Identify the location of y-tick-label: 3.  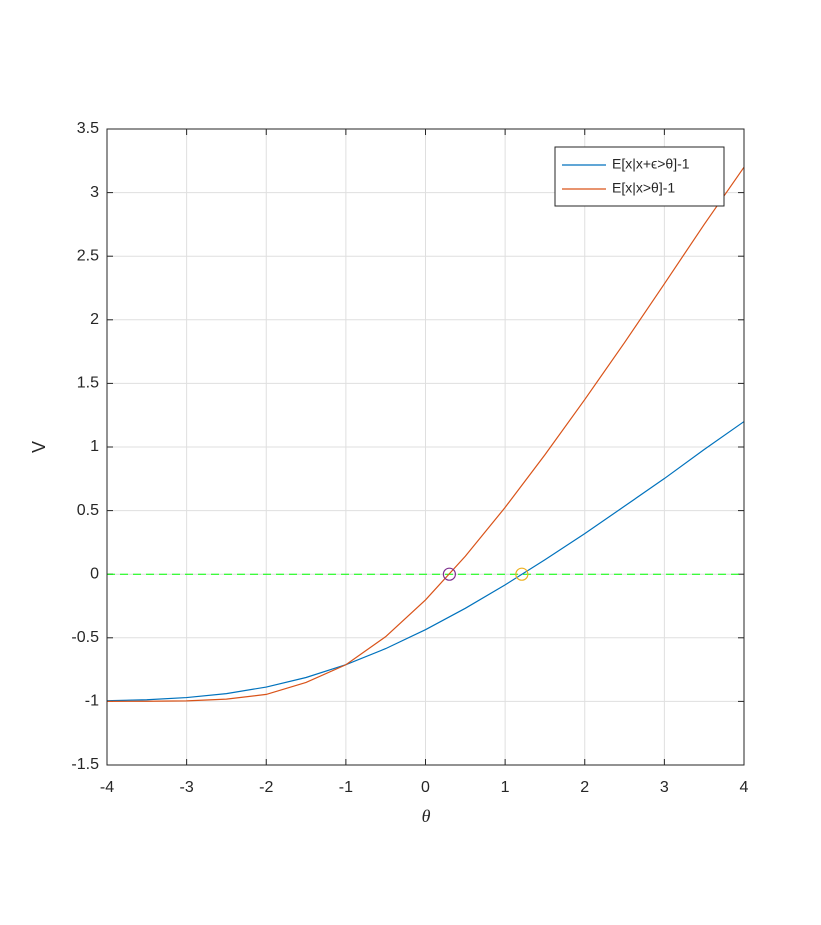
(94, 192).